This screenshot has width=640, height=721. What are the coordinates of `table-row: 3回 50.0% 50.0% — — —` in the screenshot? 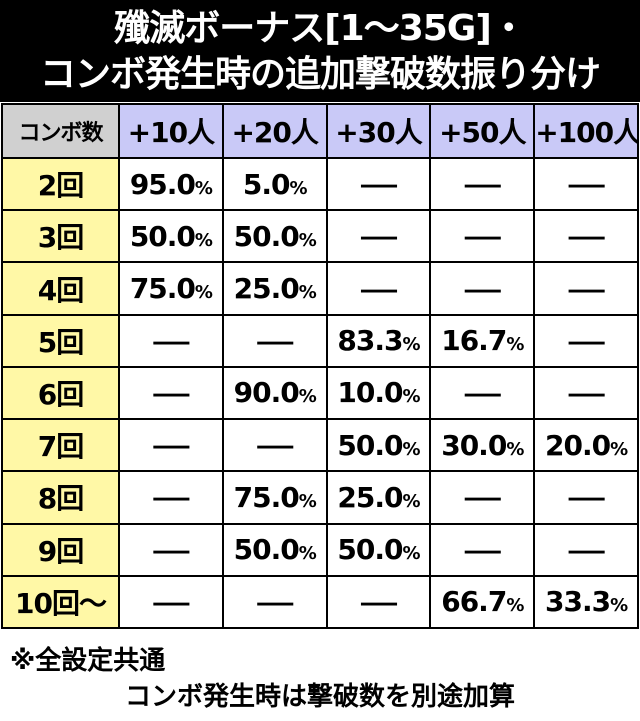 It's located at (320, 236).